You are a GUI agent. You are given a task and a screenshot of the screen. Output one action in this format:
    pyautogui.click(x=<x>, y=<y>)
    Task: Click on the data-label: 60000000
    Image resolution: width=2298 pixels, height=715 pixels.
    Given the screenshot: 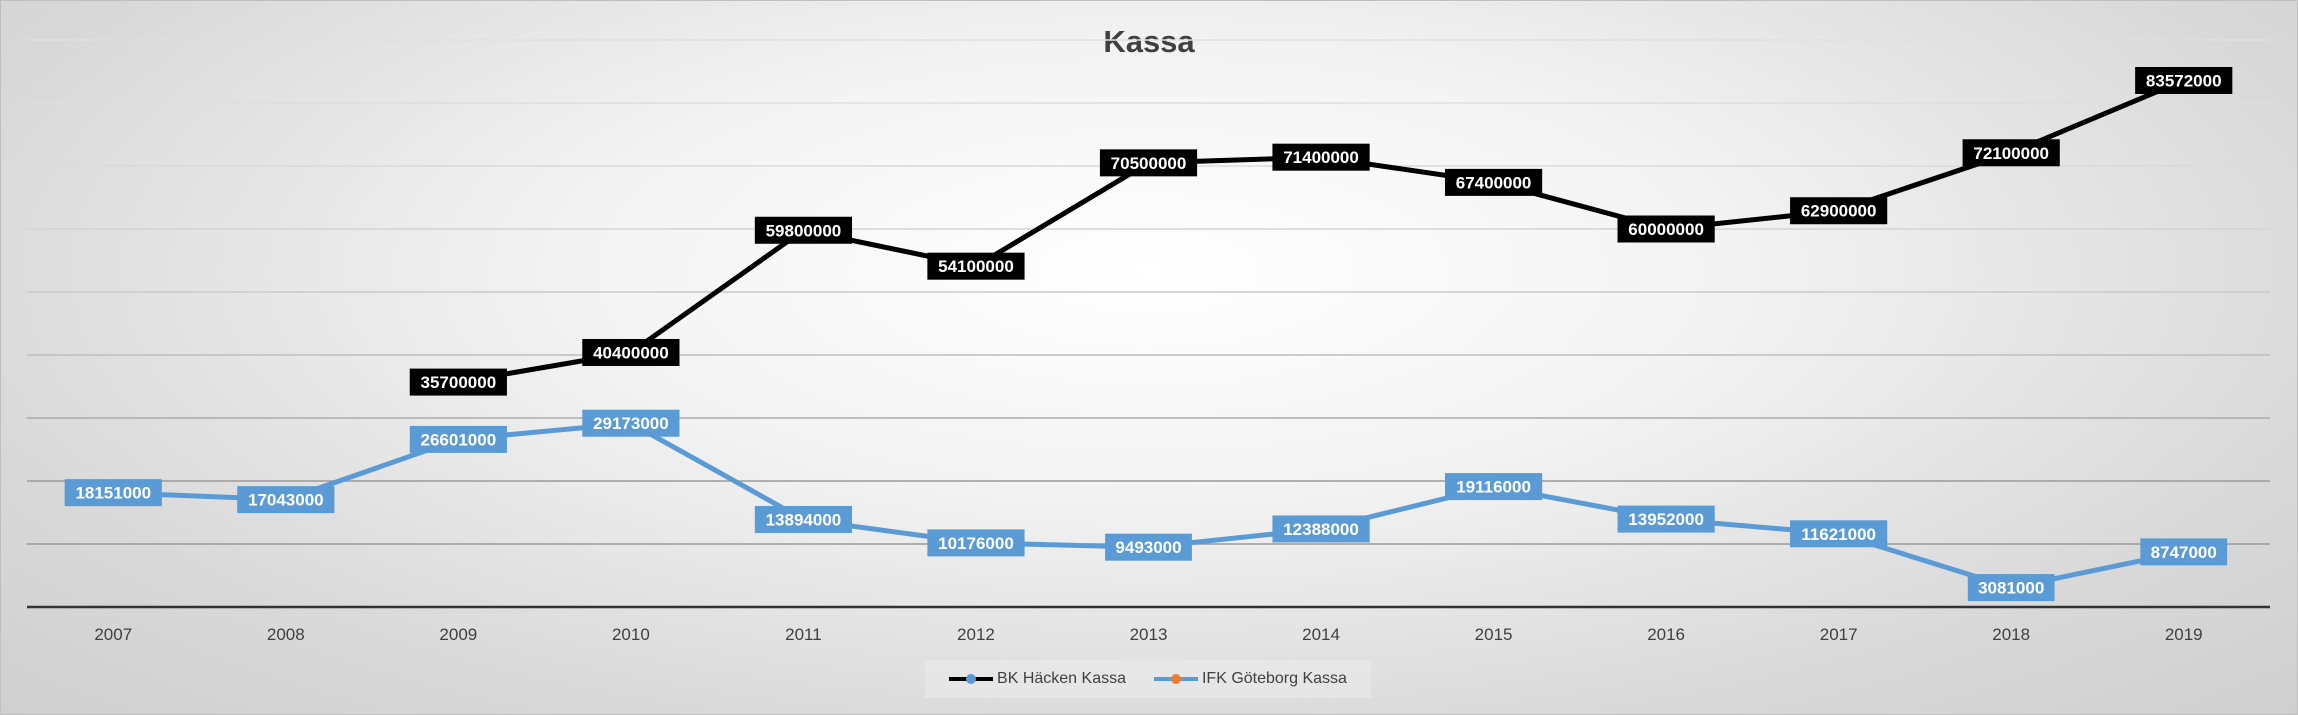 What is the action you would take?
    pyautogui.click(x=1666, y=229)
    